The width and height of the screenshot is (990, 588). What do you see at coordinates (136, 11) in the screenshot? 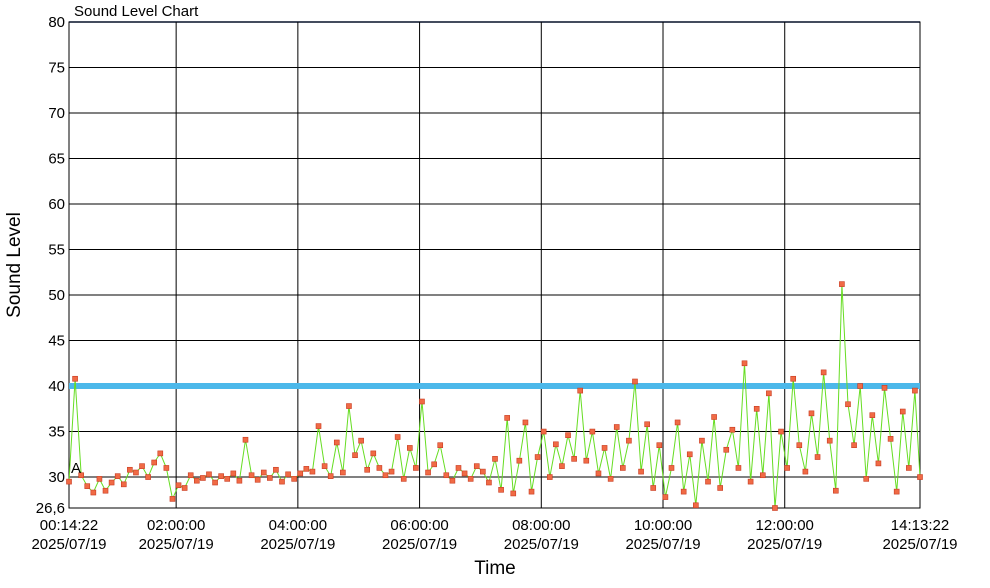
I see `chart-title: Sound Level Chart` at bounding box center [136, 11].